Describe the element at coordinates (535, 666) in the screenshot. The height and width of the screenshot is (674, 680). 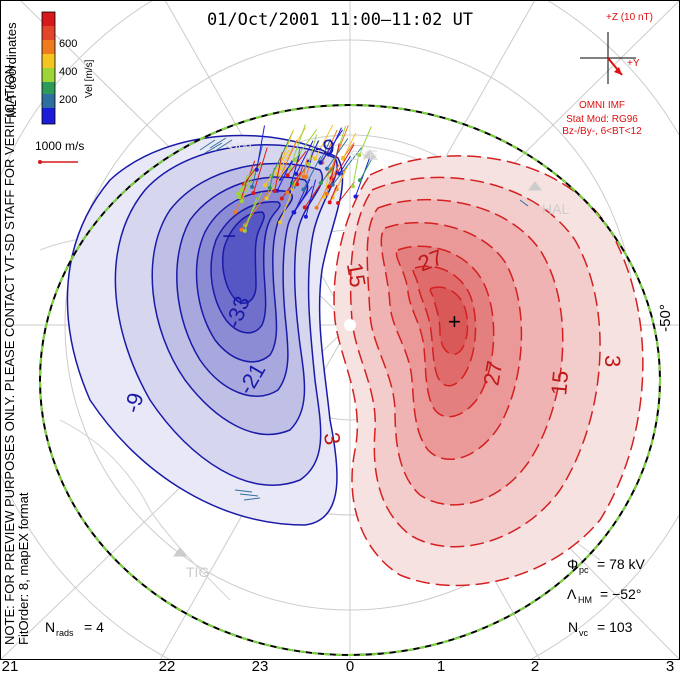
I see `mlt-tick-2: 2` at that location.